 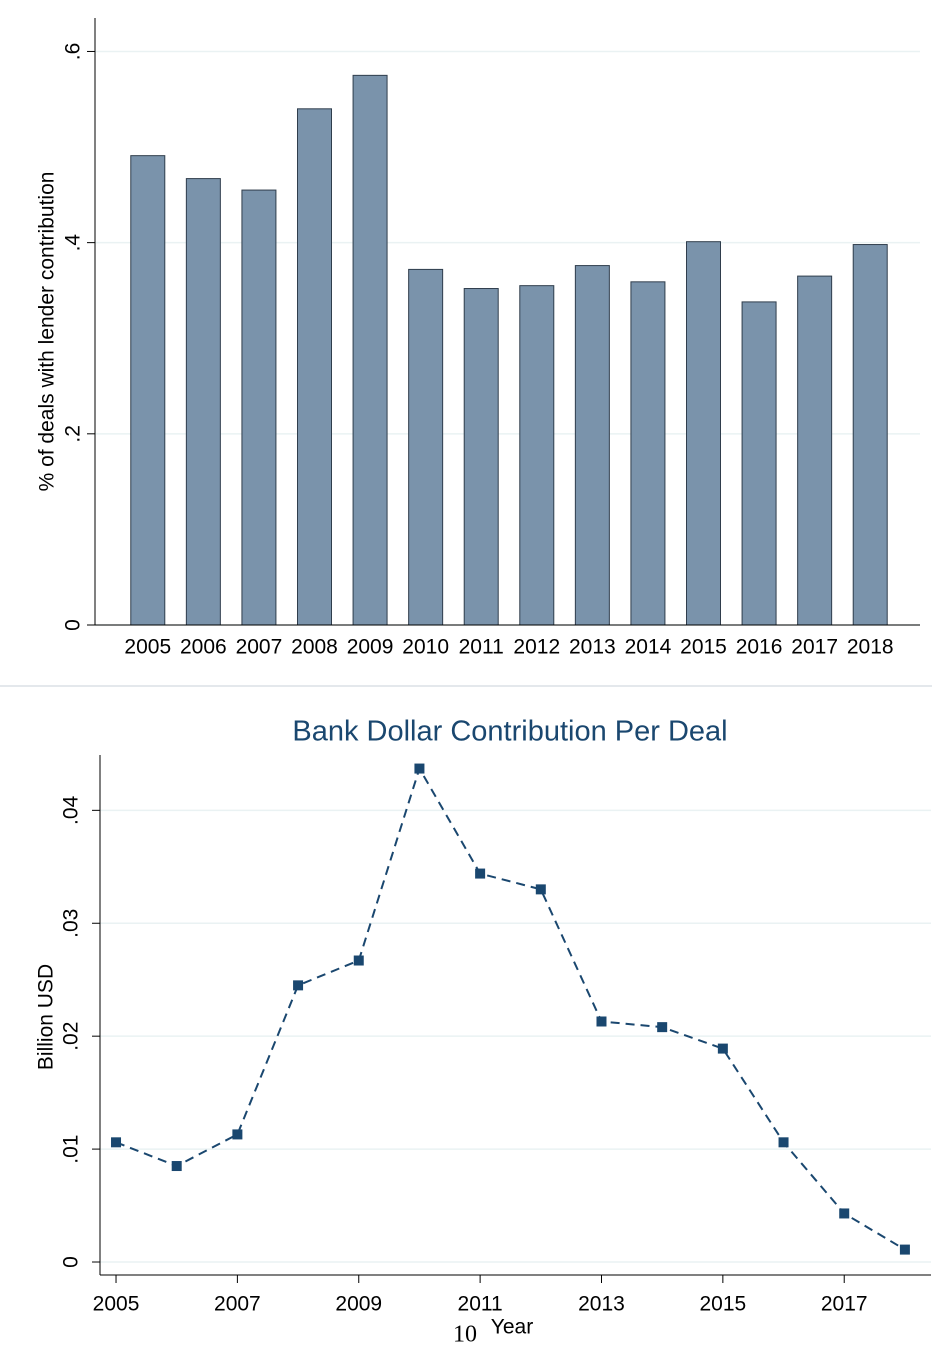 I want to click on x-tick-label: 2016, so click(x=759, y=647).